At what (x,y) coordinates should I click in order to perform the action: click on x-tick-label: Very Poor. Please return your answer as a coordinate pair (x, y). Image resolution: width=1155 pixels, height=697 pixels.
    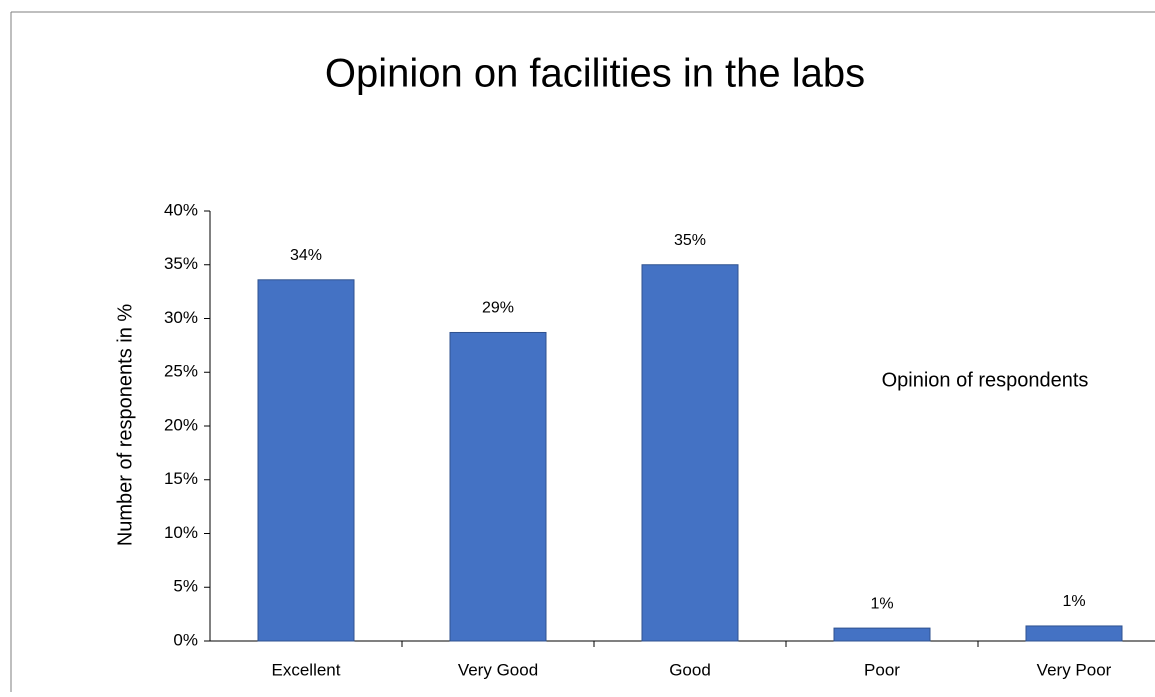
    Looking at the image, I should click on (1074, 669).